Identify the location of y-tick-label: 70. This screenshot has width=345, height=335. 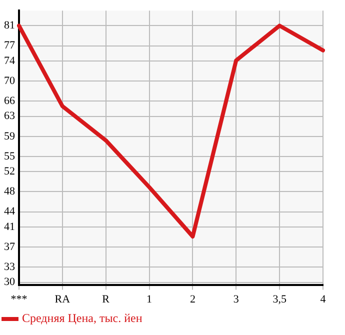
(10, 80).